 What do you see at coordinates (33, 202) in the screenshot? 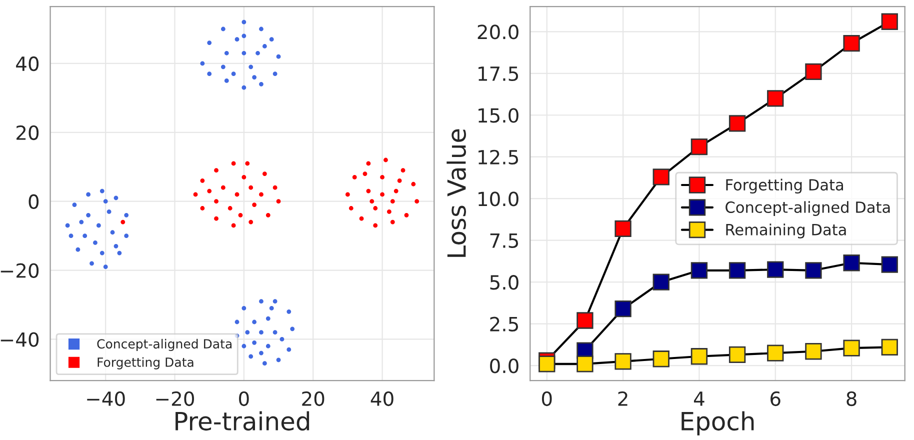
I see `y-tick-label: 0` at bounding box center [33, 202].